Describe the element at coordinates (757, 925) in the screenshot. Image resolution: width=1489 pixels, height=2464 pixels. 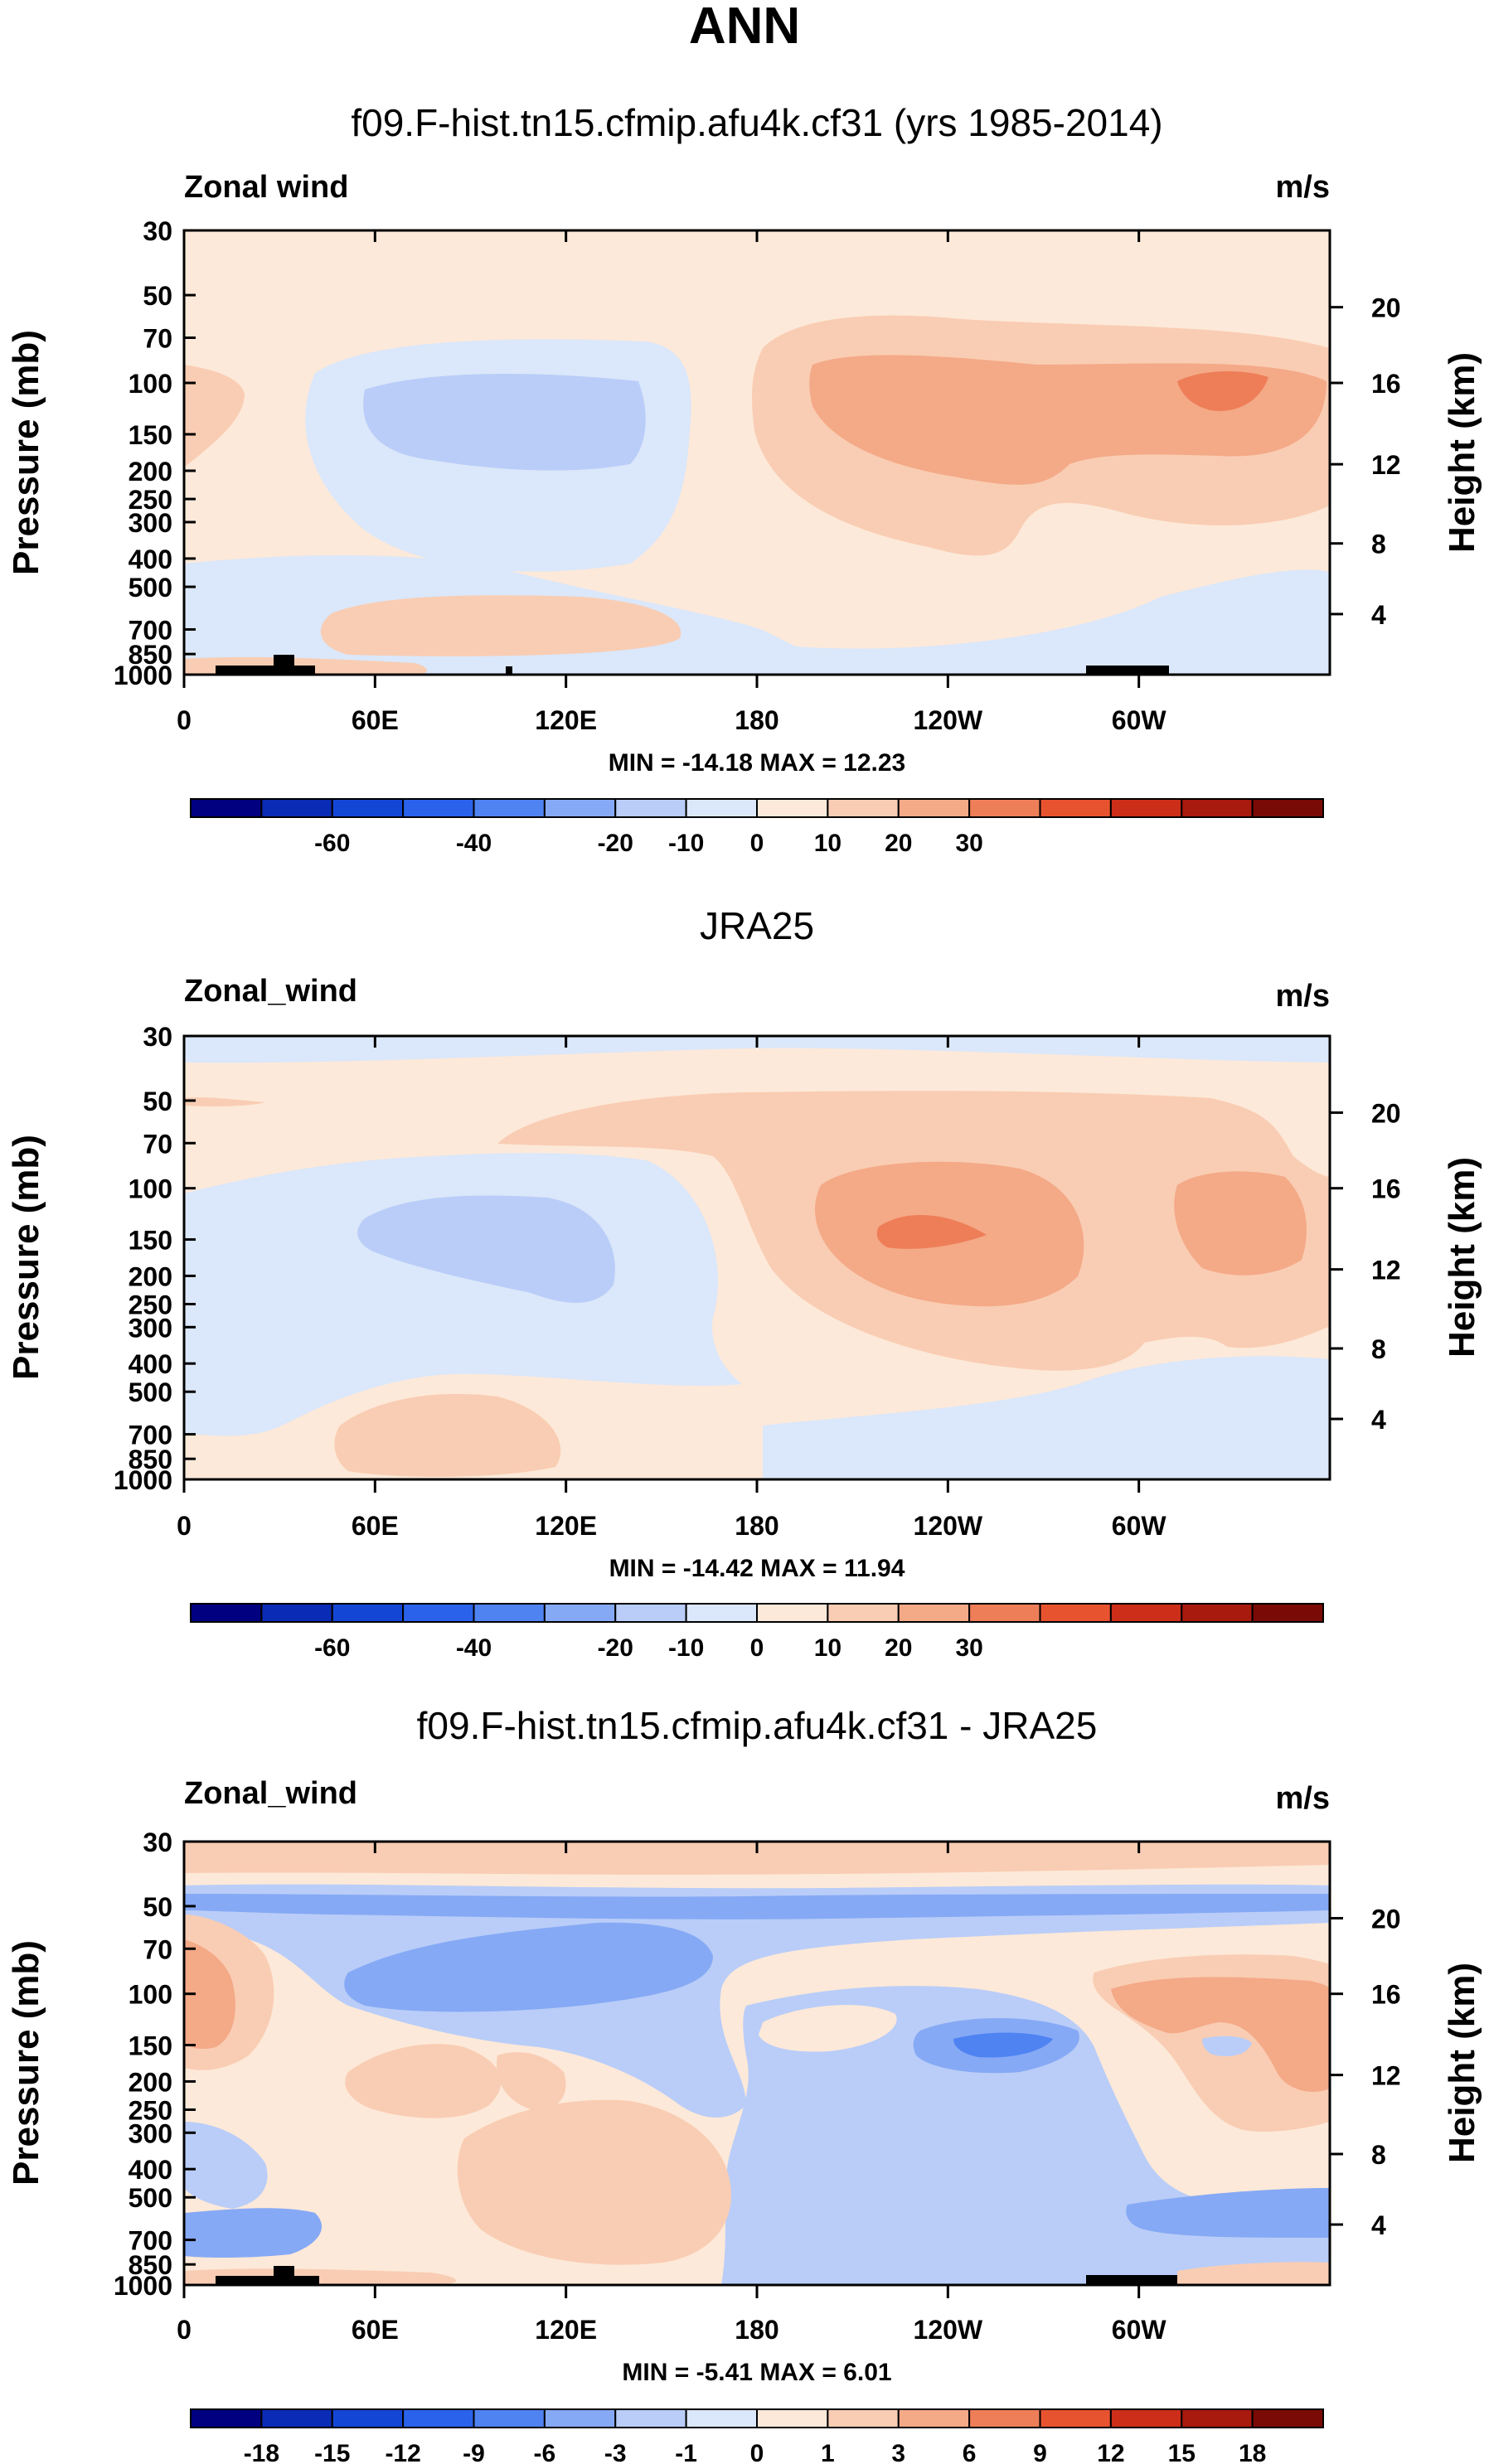
I see `panel-title: JRA25` at that location.